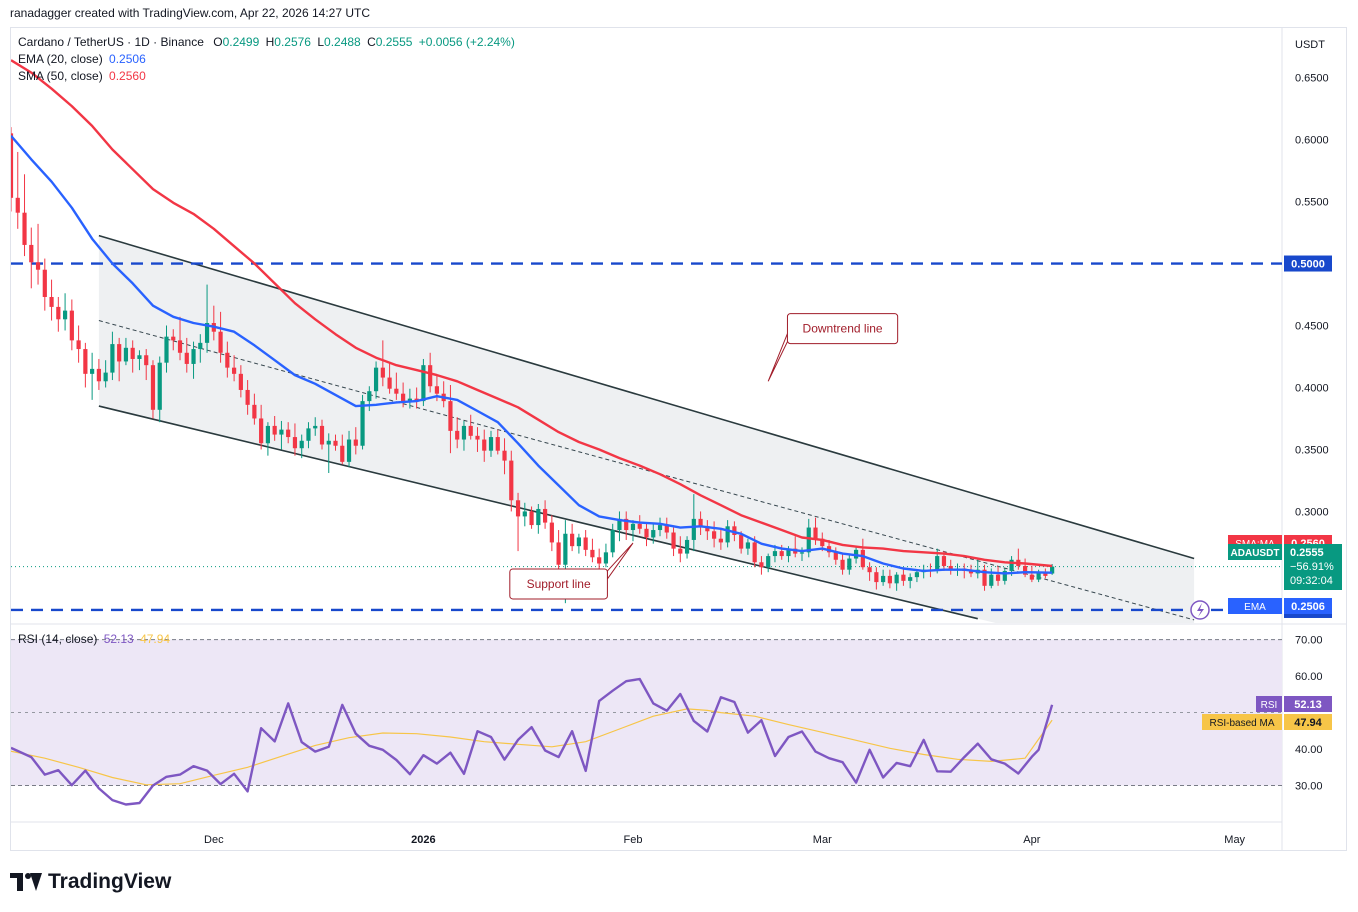  What do you see at coordinates (127, 76) in the screenshot?
I see `sma-legend-value: 0.2560` at bounding box center [127, 76].